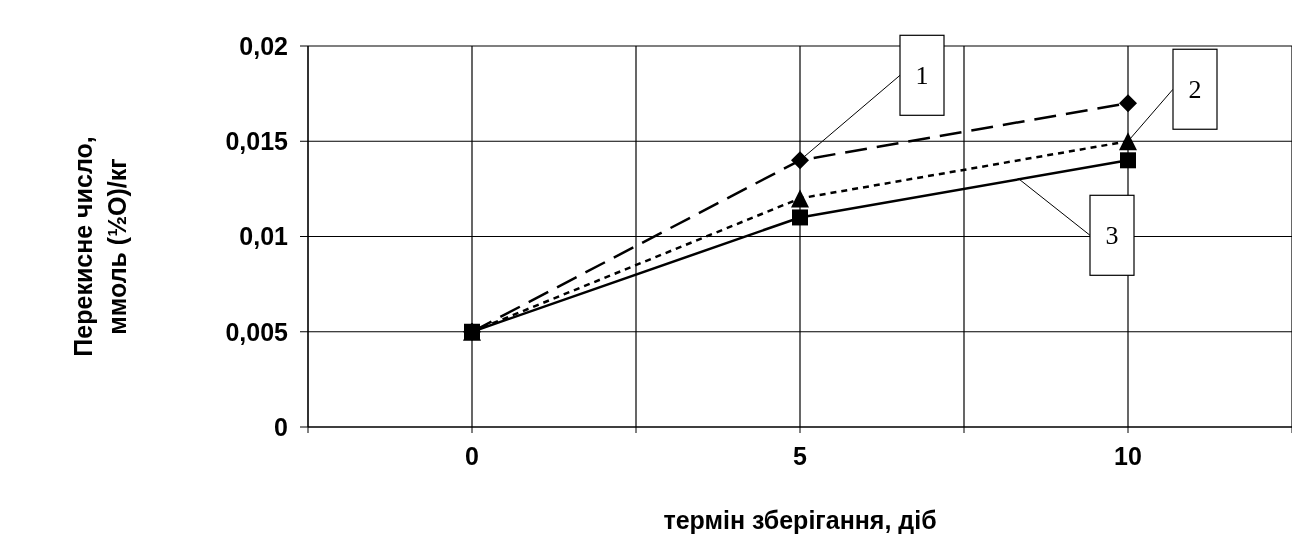  What do you see at coordinates (257, 141) in the screenshot?
I see `y-tick-label: 0,015` at bounding box center [257, 141].